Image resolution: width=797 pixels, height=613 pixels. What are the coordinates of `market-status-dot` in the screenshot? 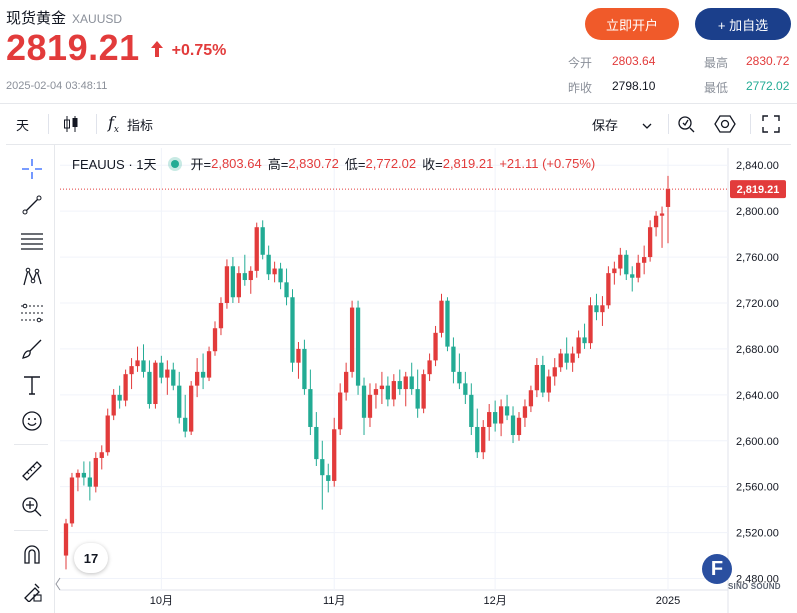 It's located at (174, 163).